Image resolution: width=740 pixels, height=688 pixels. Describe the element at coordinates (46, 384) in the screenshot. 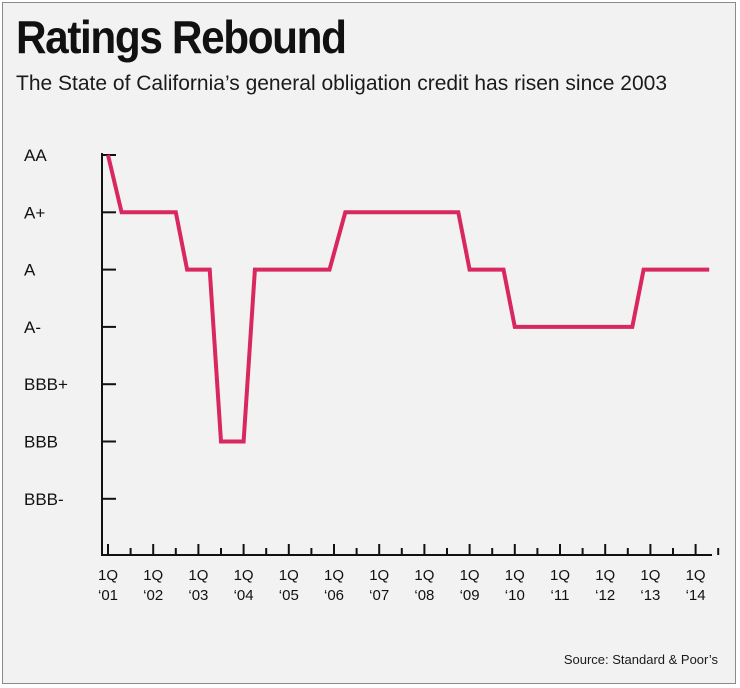

I see `y-tick-label: BBB+` at that location.